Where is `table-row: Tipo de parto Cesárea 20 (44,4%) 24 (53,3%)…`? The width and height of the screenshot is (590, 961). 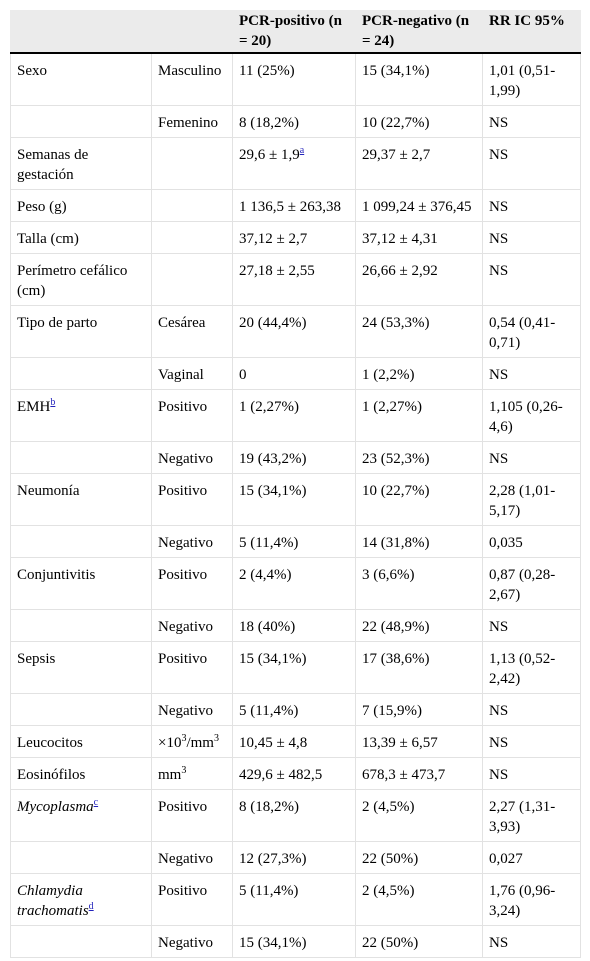 table-row: Tipo de parto Cesárea 20 (44,4%) 24 (53,3%)… is located at coordinates (295, 331).